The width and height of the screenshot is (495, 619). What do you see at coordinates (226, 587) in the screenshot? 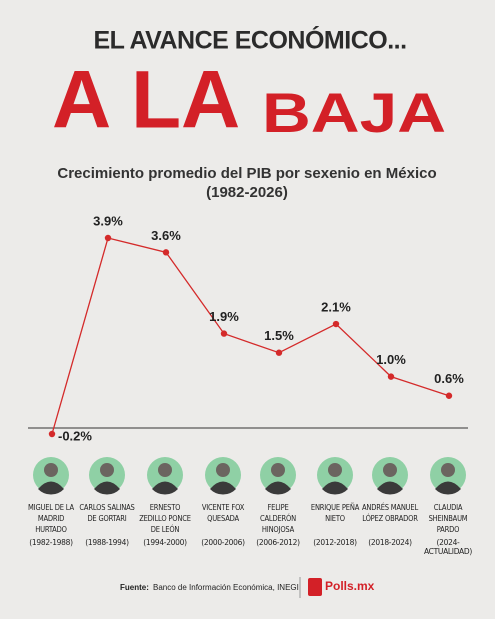
I see `source: Banco de Información Económica, INEGI` at bounding box center [226, 587].